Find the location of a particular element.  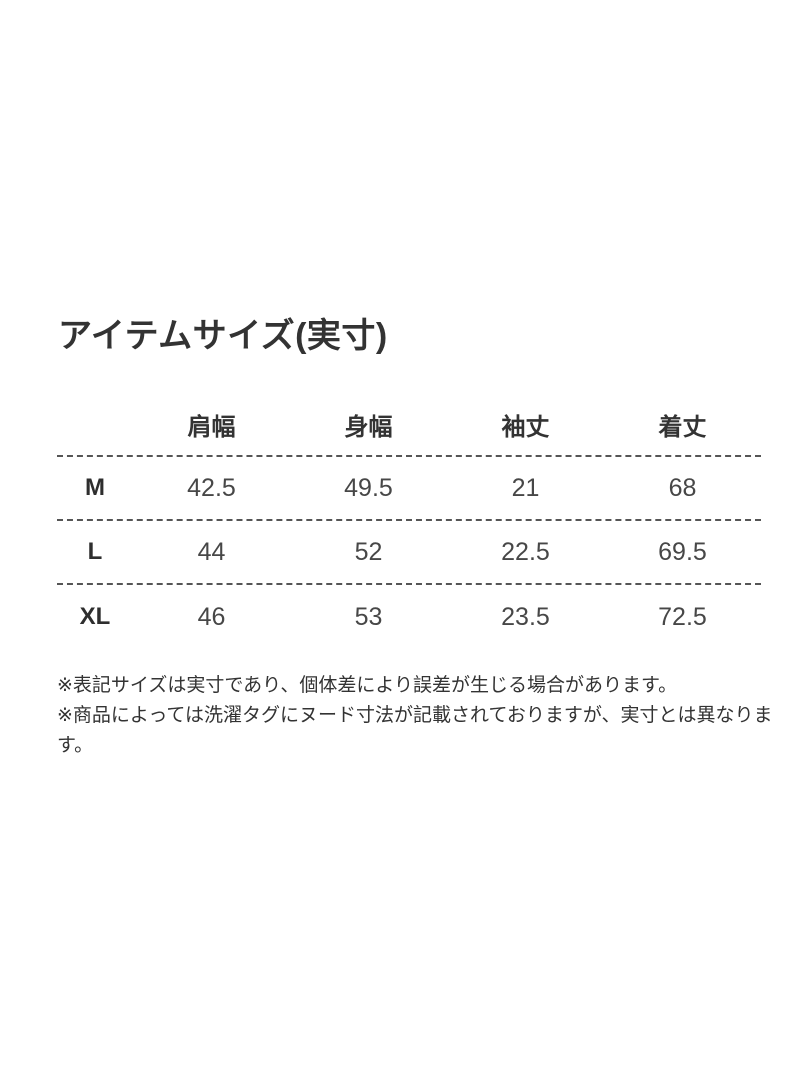

column-header-shoulder-width: 肩幅 is located at coordinates (211, 427).